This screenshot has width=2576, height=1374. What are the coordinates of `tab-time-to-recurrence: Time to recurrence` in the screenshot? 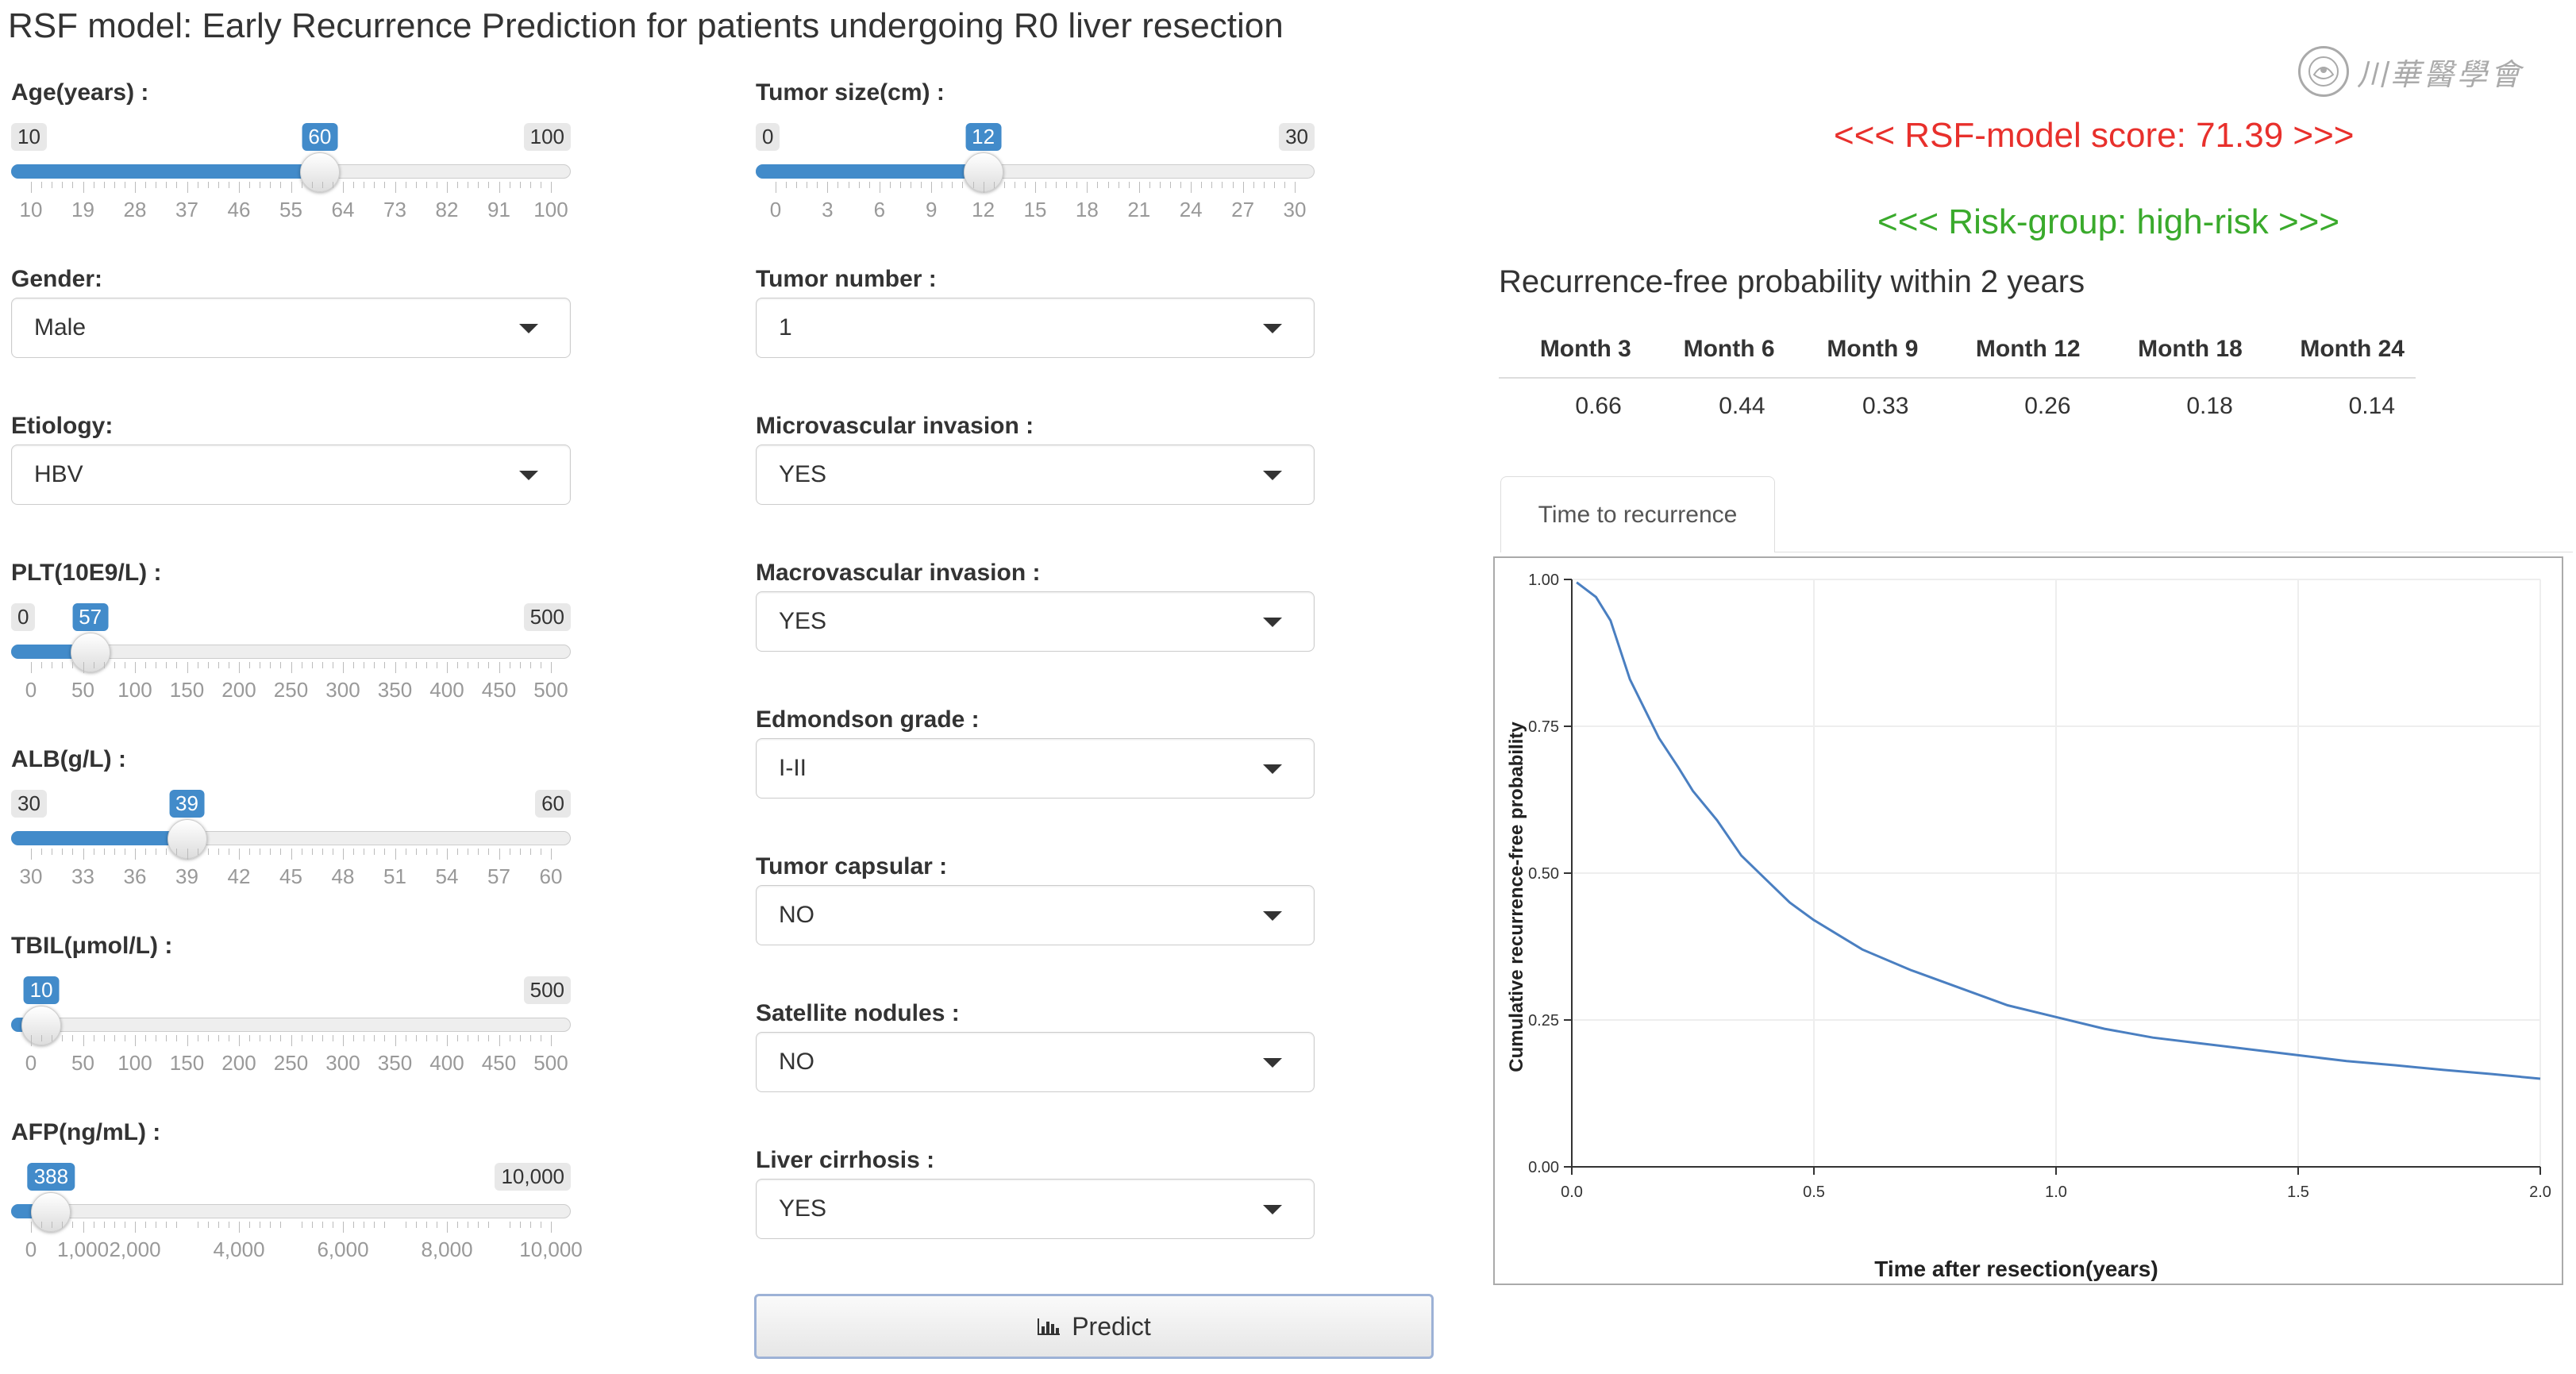 It's located at (1637, 514).